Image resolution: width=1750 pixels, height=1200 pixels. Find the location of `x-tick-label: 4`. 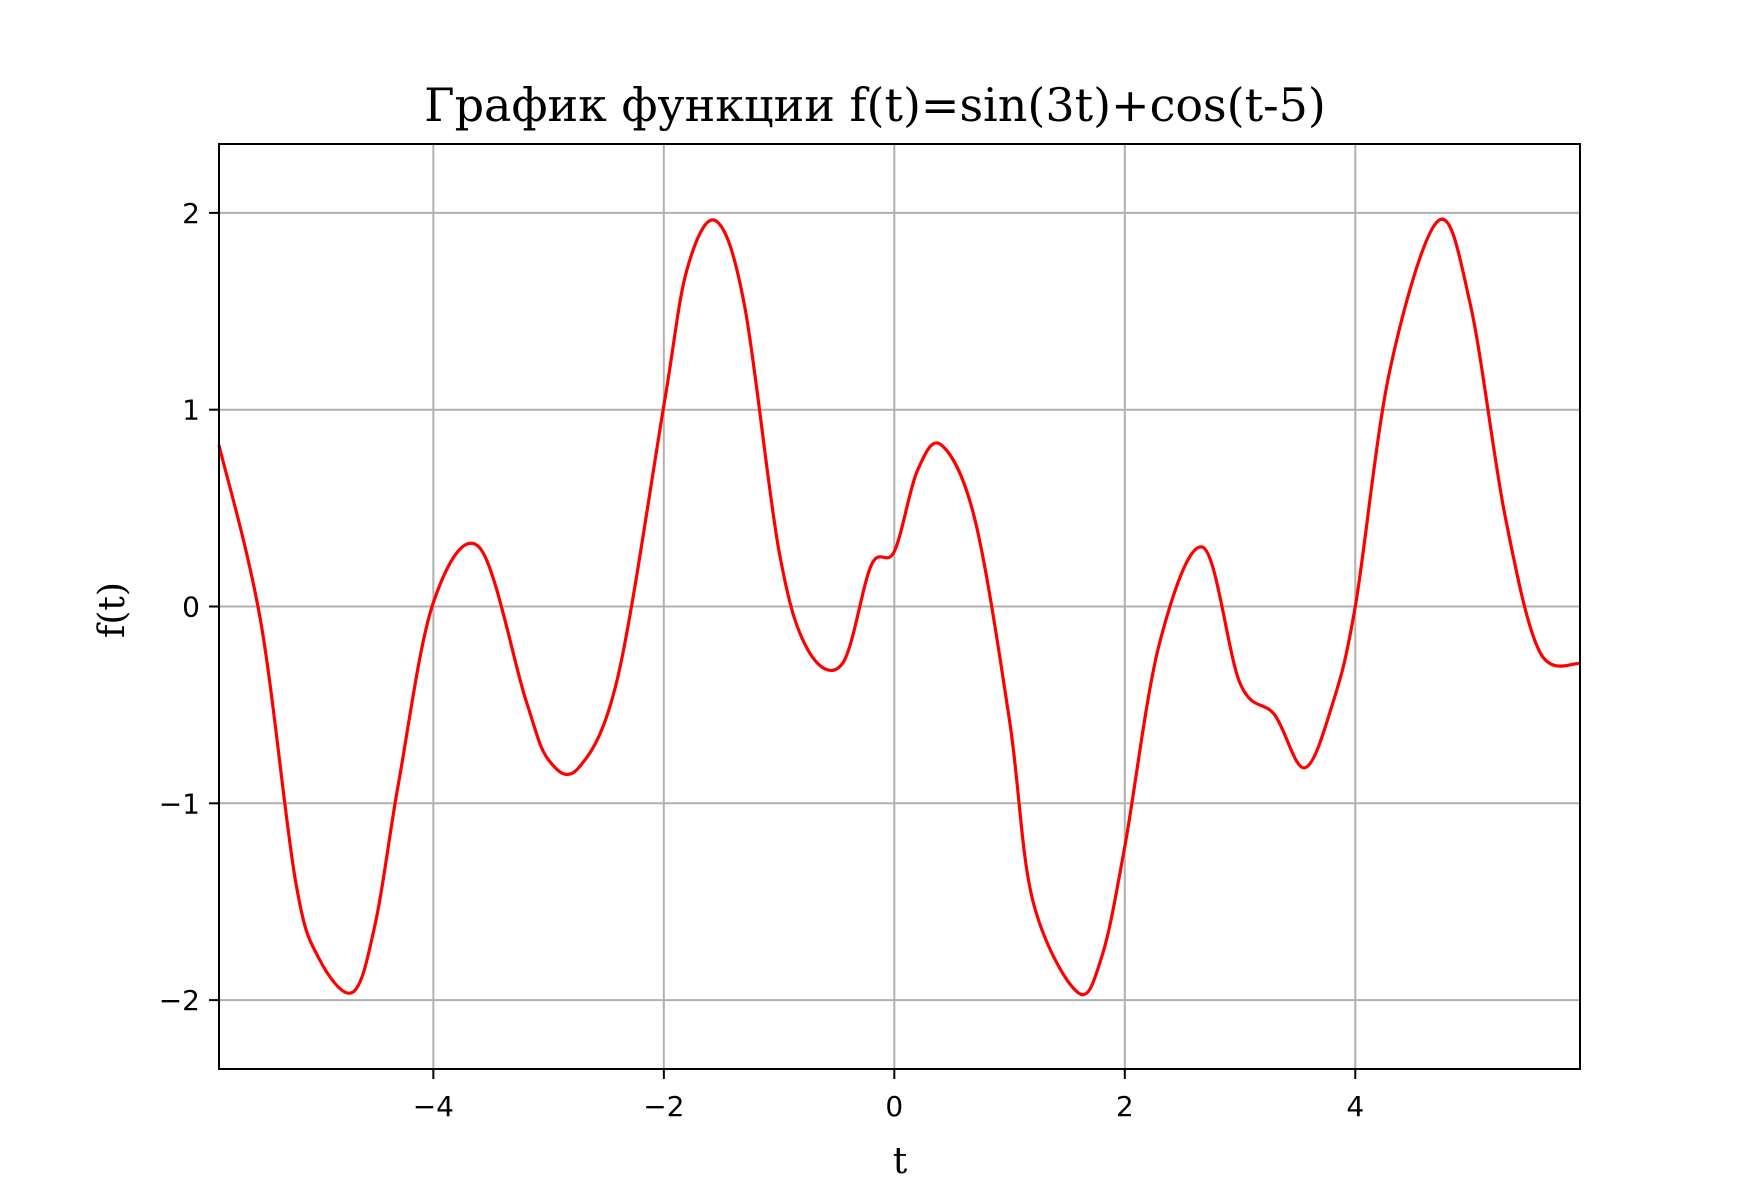

x-tick-label: 4 is located at coordinates (1355, 1106).